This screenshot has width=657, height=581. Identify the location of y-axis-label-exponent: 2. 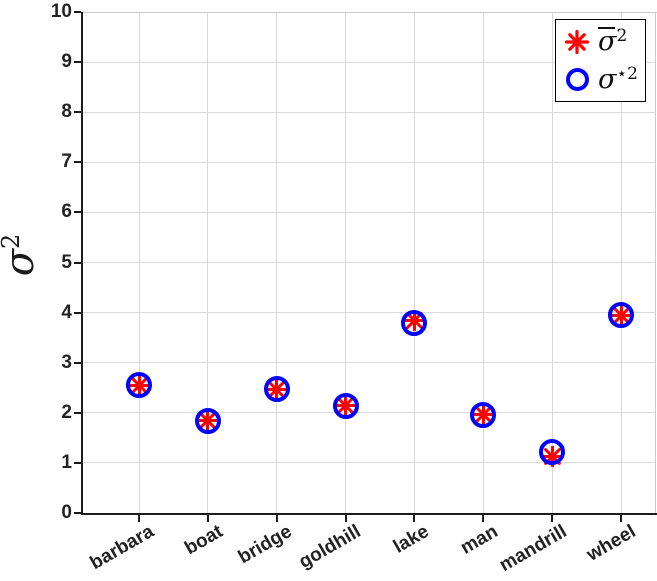
(12, 241).